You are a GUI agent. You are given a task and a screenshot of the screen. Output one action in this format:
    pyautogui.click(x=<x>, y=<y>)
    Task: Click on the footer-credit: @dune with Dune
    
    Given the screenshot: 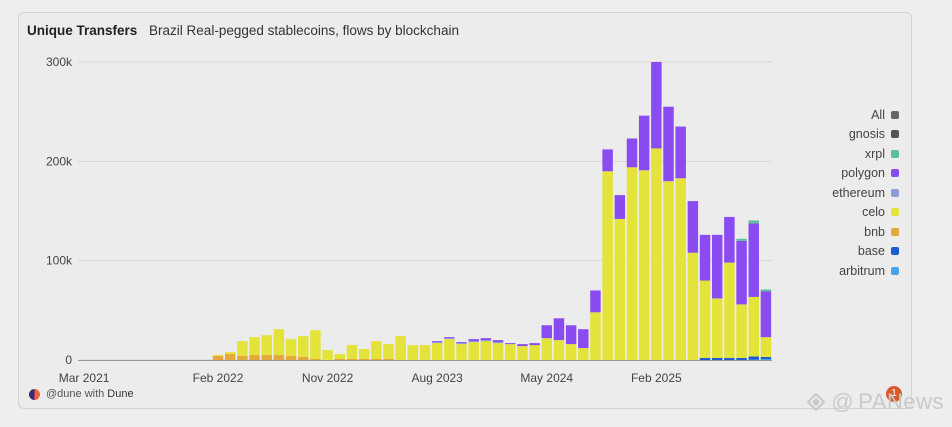 What is the action you would take?
    pyautogui.click(x=81, y=394)
    